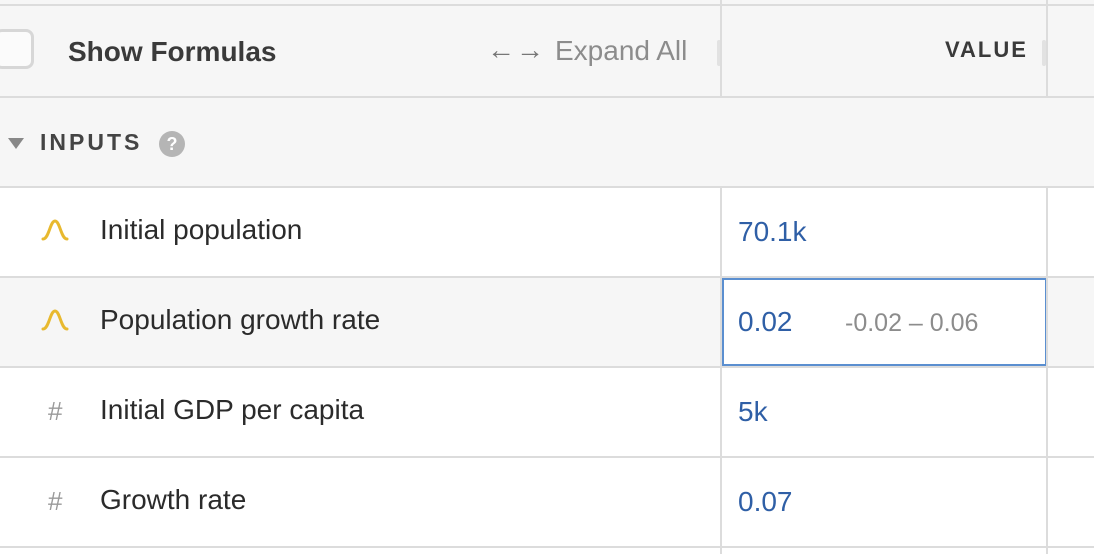  What do you see at coordinates (516, 49) in the screenshot?
I see `expand-arrows-icon: ←→` at bounding box center [516, 49].